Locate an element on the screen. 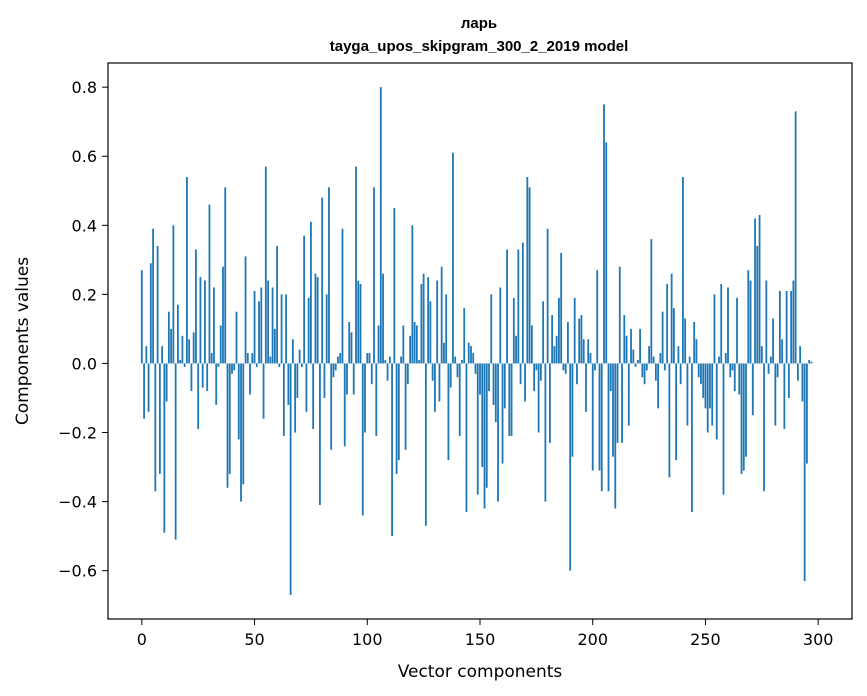 The image size is (867, 696). x-tick-label: 150 is located at coordinates (480, 639).